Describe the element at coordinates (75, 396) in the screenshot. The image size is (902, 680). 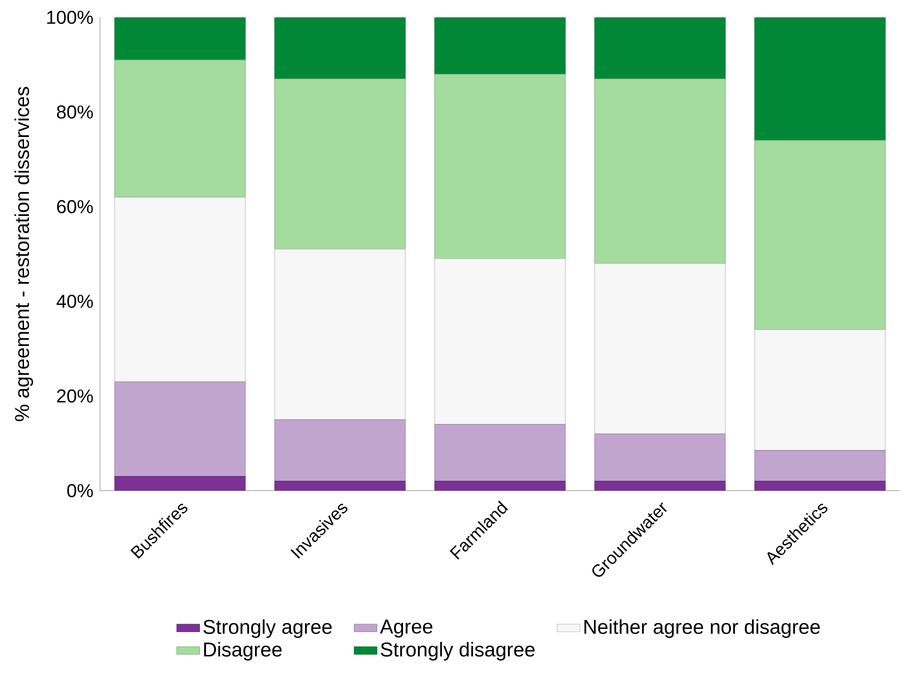
I see `y-tick-label: 20%` at that location.